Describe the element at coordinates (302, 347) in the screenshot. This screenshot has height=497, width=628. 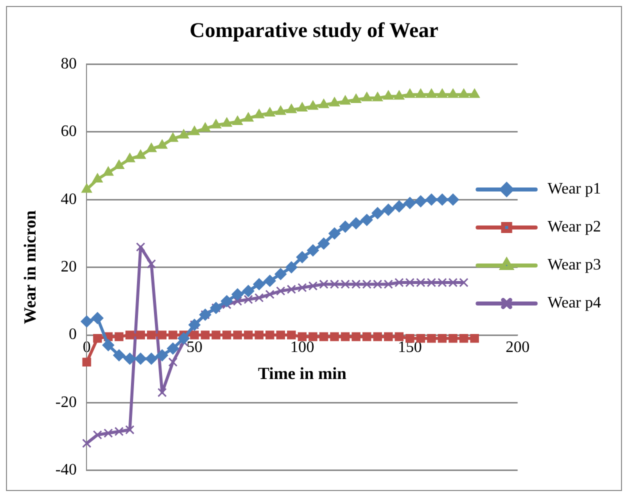
I see `x-tick-label: 100` at that location.